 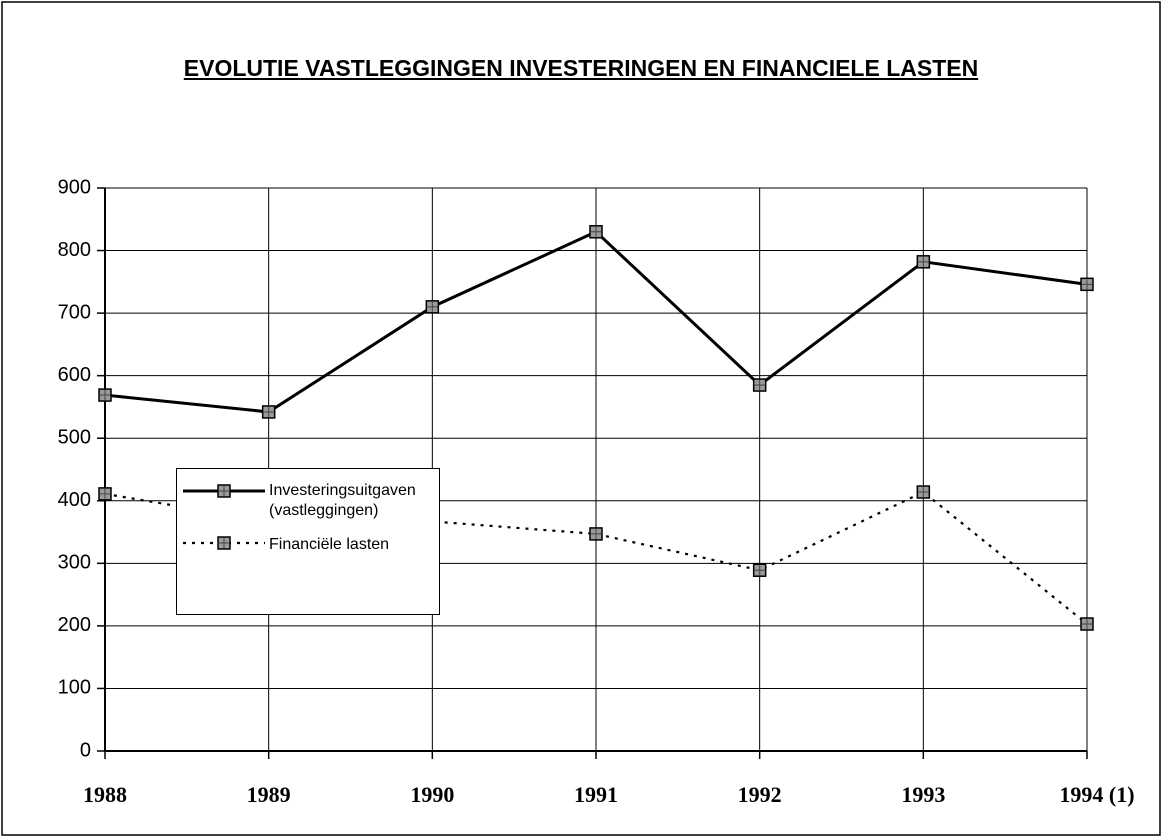 I want to click on x-tick-label: 1992, so click(x=760, y=794).